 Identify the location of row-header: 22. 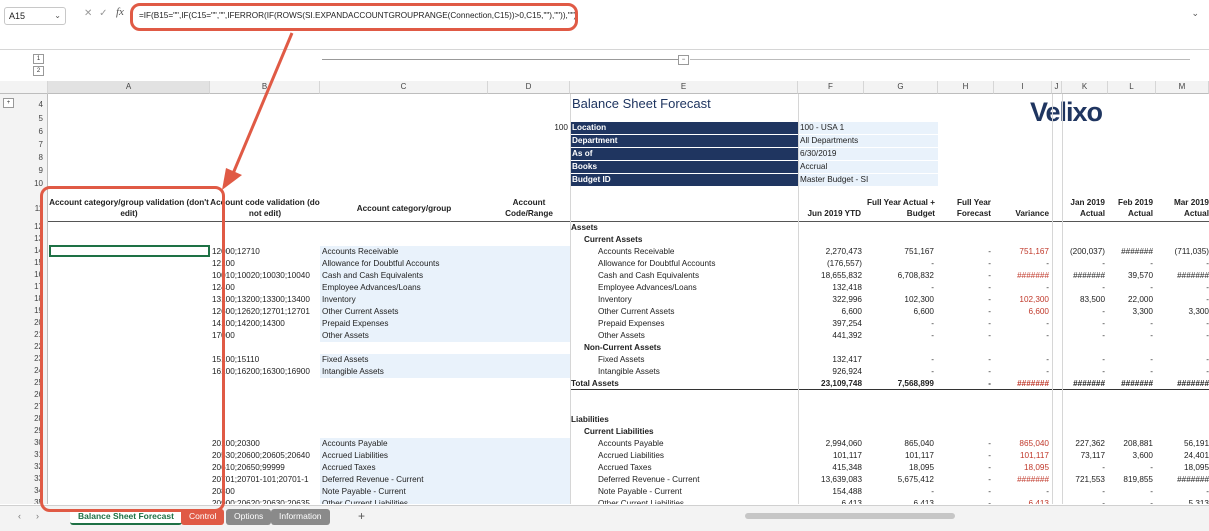
(38, 346).